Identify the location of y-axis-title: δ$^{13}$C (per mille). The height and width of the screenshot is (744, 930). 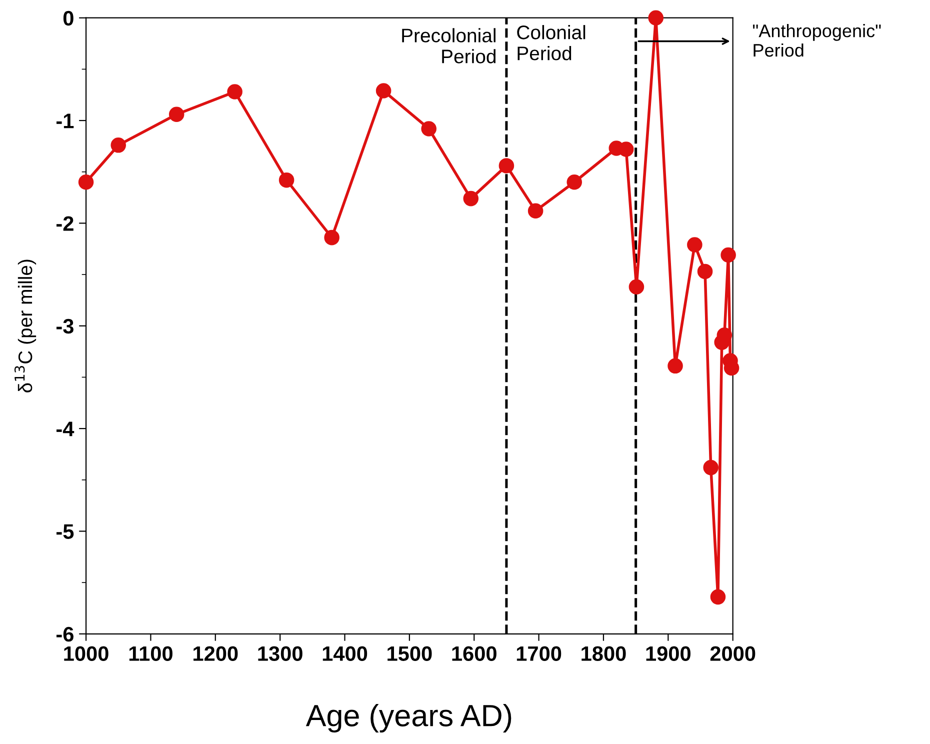
(25, 326).